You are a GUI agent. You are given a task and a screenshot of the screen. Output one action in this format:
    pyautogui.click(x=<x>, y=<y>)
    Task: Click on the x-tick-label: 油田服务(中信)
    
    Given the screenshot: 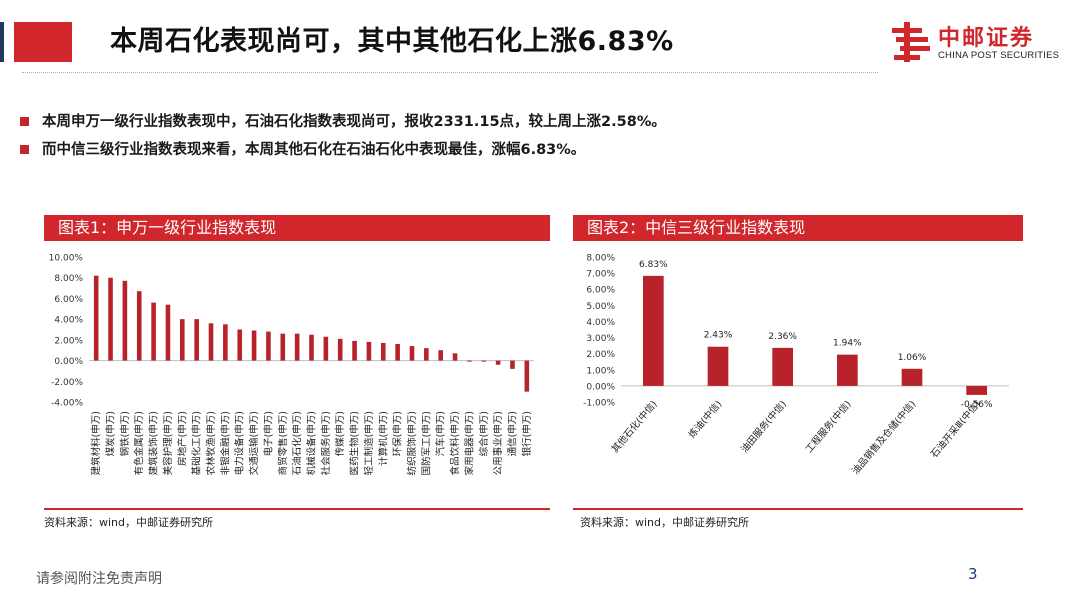 What is the action you would take?
    pyautogui.click(x=763, y=426)
    